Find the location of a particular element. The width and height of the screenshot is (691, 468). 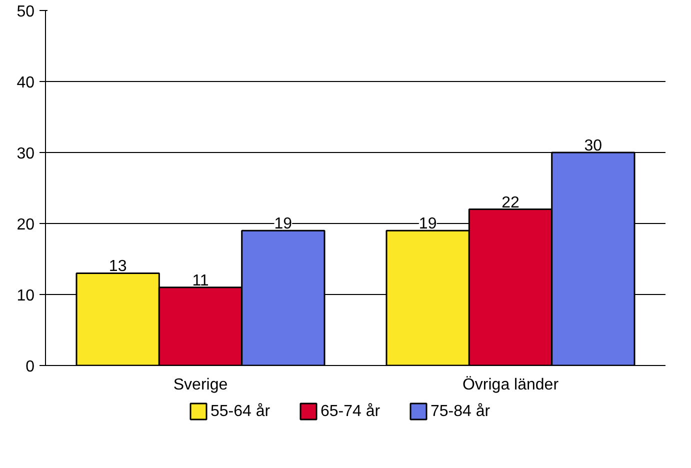

legend-label: 75-84 år is located at coordinates (460, 411).